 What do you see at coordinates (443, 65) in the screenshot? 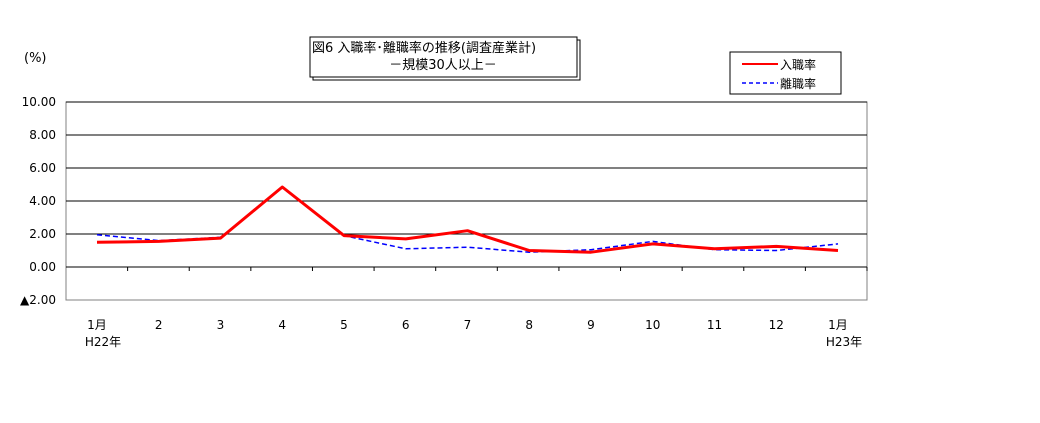
I see `chart-subtitle: －規模30人以上－` at bounding box center [443, 65].